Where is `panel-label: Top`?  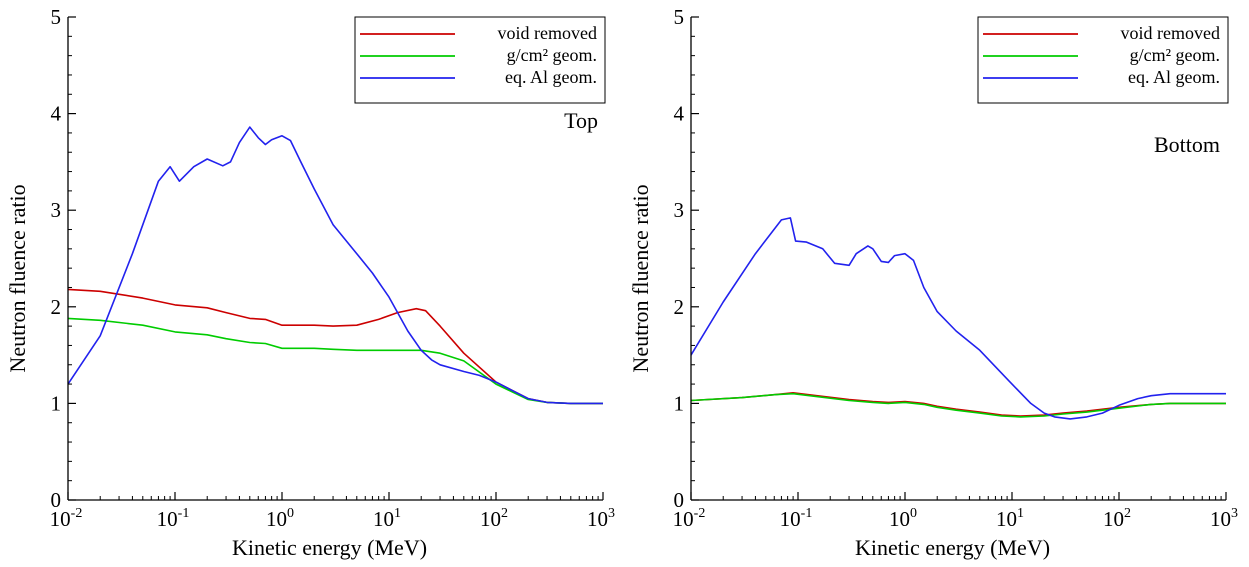 panel-label: Top is located at coordinates (581, 120).